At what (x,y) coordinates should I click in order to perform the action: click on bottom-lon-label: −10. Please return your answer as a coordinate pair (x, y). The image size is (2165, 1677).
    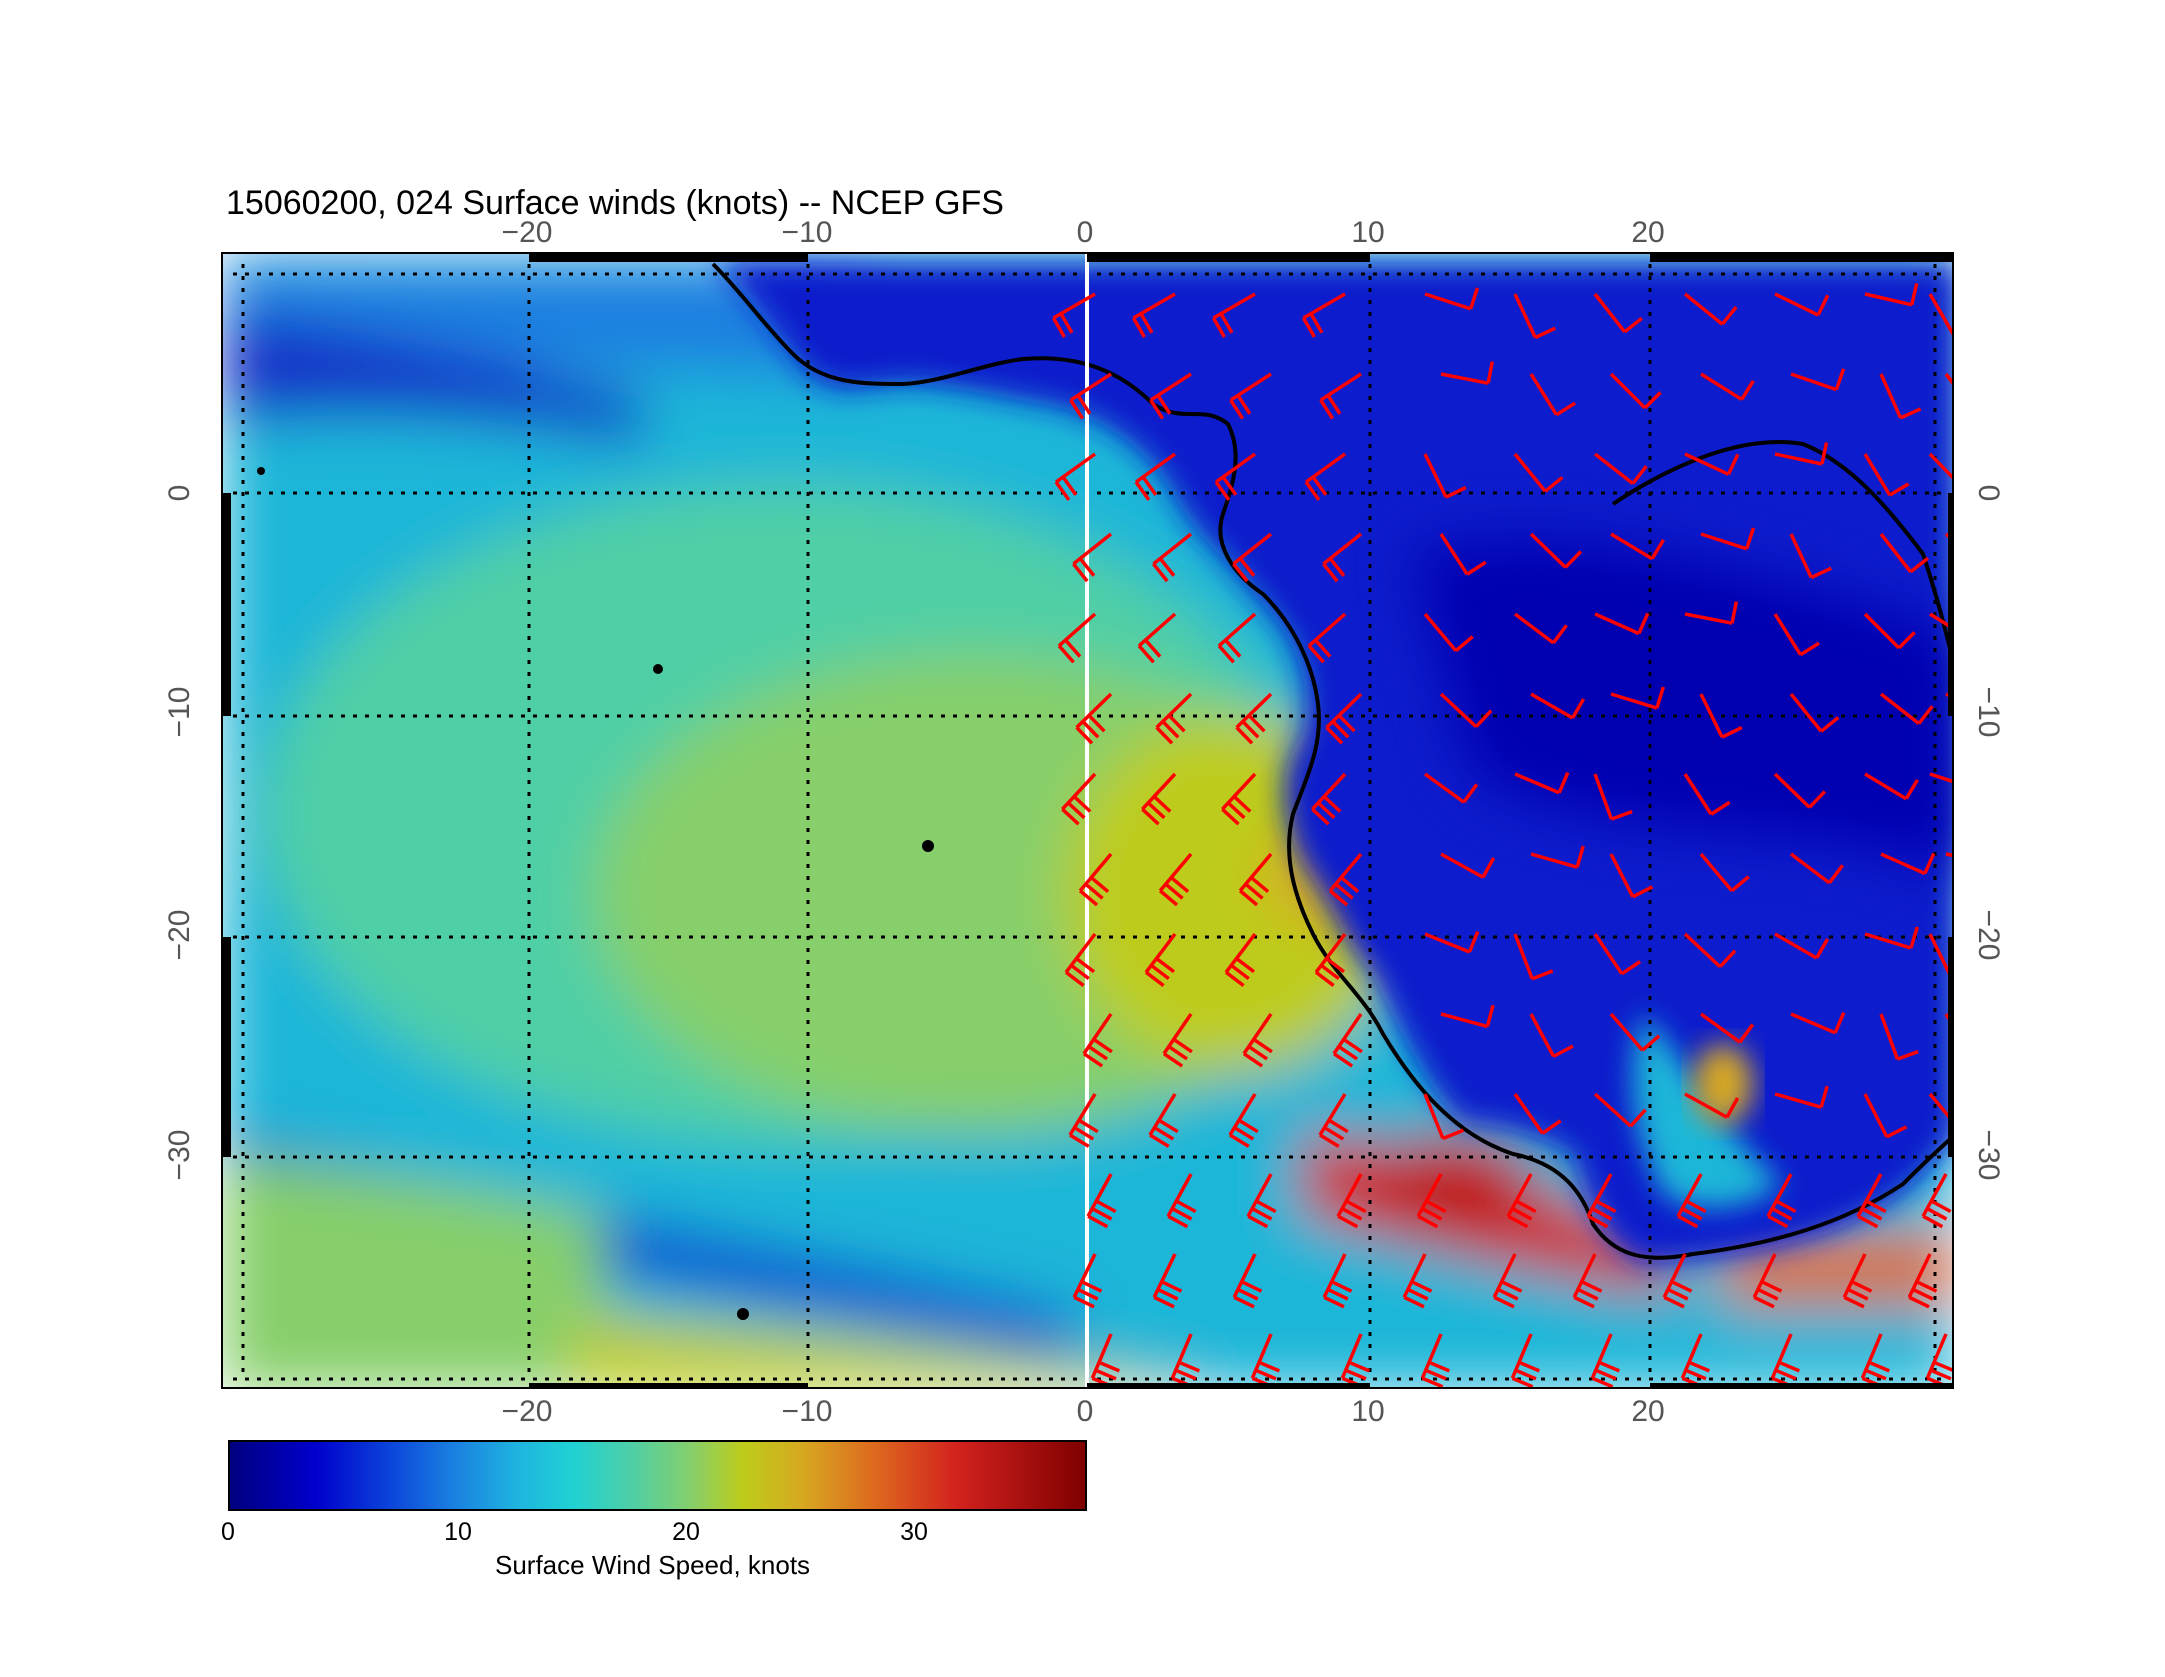
    Looking at the image, I should click on (807, 1411).